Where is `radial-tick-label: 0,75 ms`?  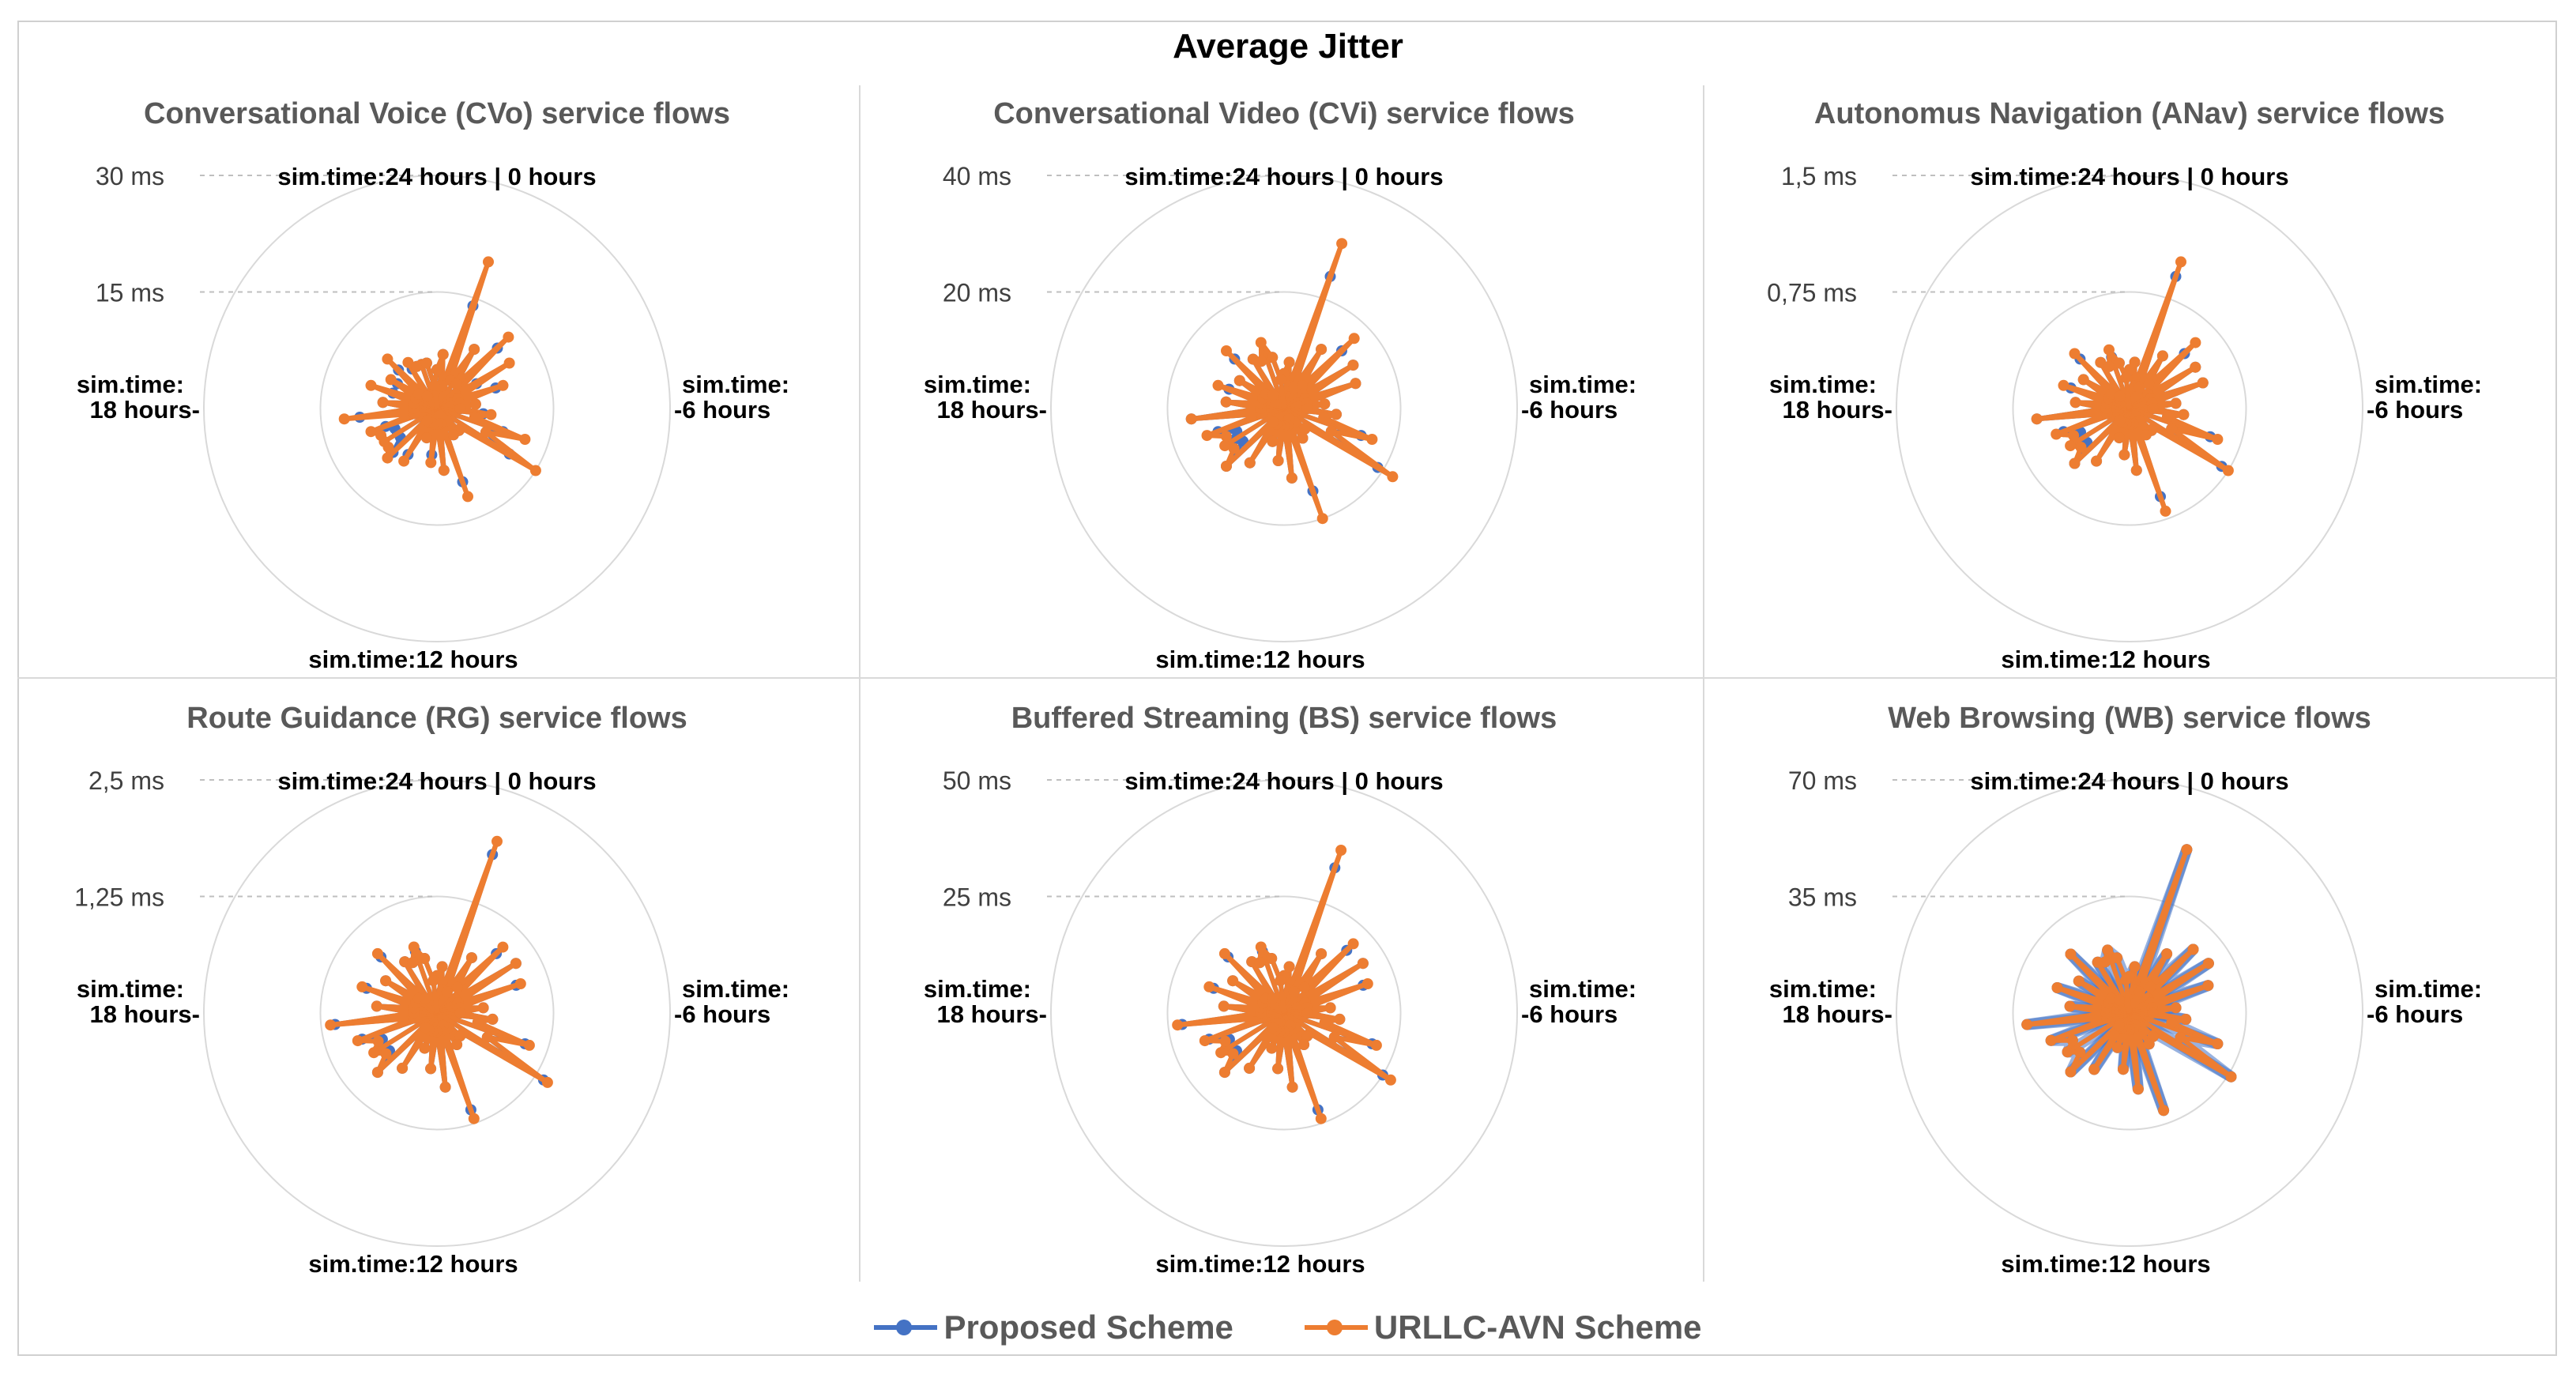 radial-tick-label: 0,75 ms is located at coordinates (1812, 293).